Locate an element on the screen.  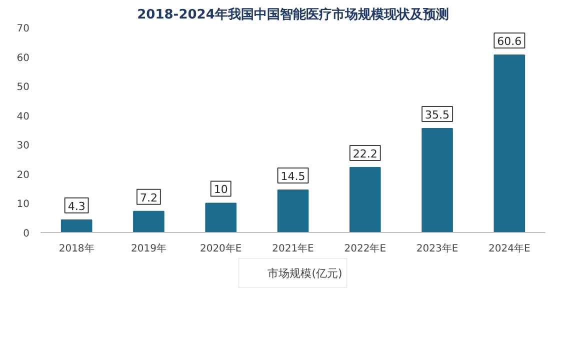
y-tick-label: 70 is located at coordinates (23, 29).